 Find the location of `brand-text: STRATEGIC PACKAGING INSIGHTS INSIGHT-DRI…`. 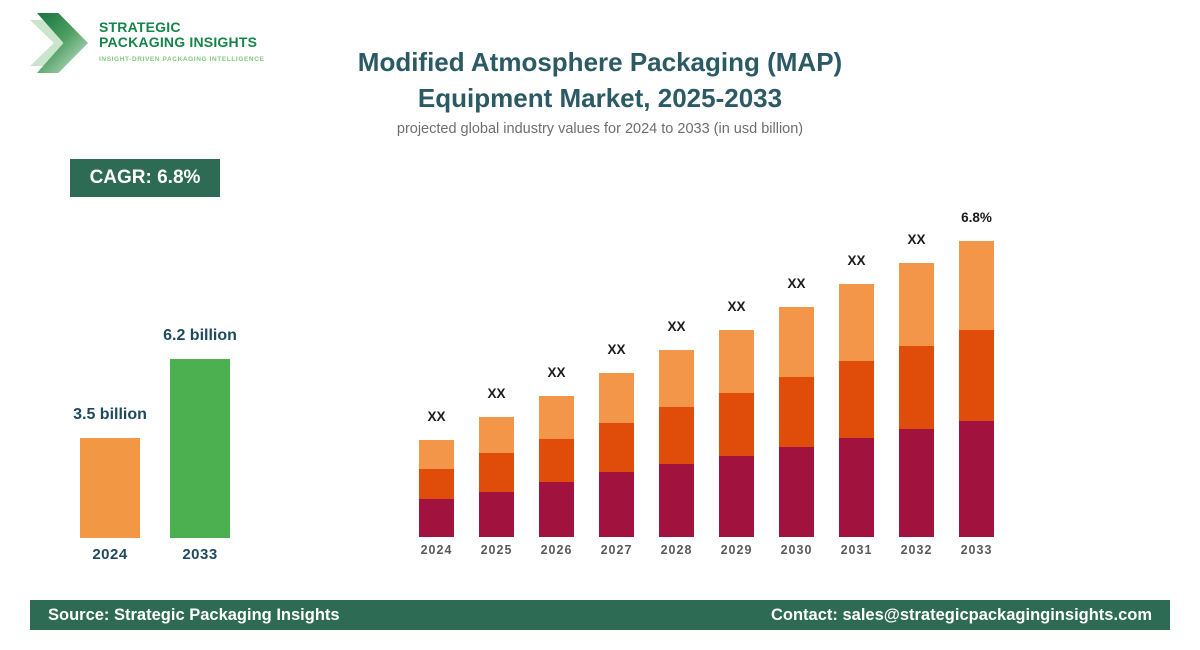

brand-text: STRATEGIC PACKAGING INSIGHTS INSIGHT-DRI… is located at coordinates (182, 38).